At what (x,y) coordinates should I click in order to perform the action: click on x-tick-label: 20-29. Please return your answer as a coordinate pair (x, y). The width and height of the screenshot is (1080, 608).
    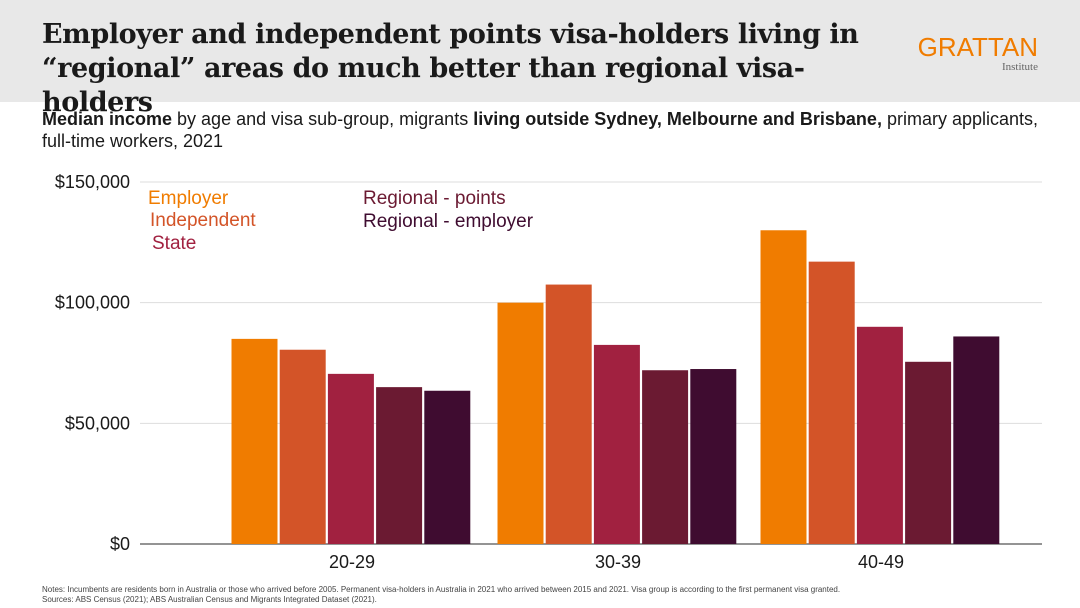
    Looking at the image, I should click on (352, 562).